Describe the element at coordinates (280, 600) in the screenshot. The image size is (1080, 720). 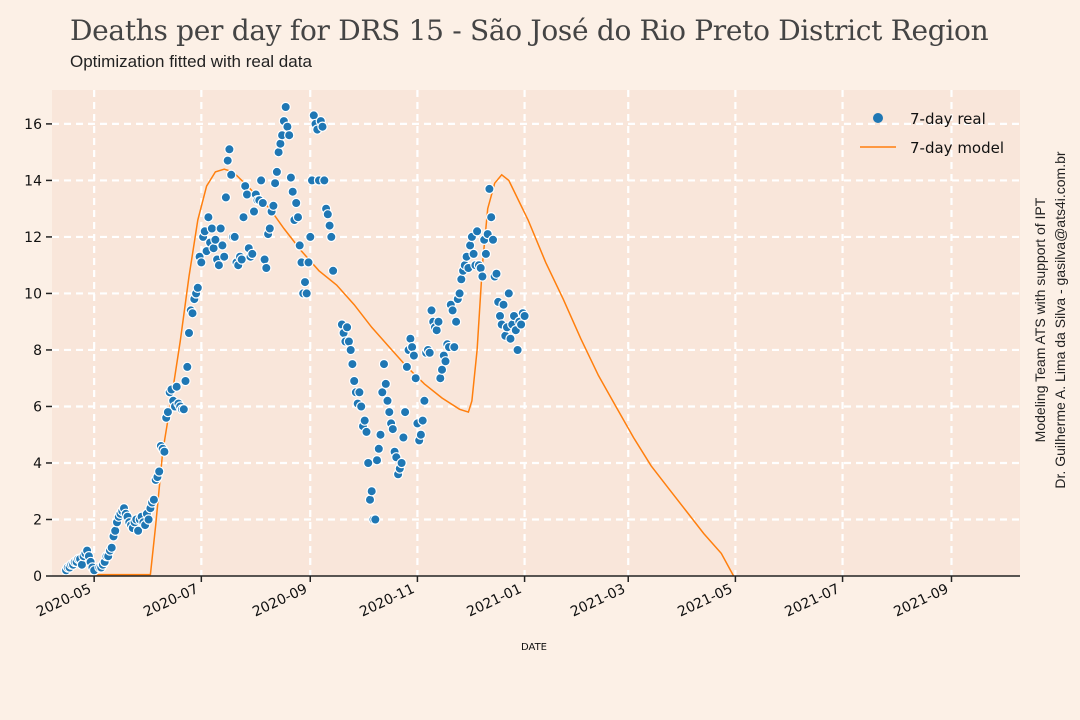
I see `x-tick-label: 2020-09` at that location.